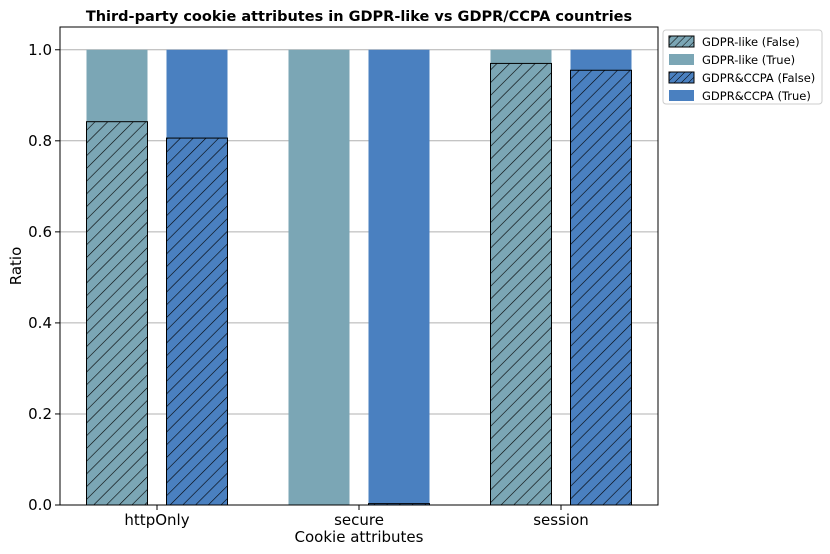 Image resolution: width=830 pixels, height=554 pixels. I want to click on y-tick-label: 0.2, so click(40, 414).